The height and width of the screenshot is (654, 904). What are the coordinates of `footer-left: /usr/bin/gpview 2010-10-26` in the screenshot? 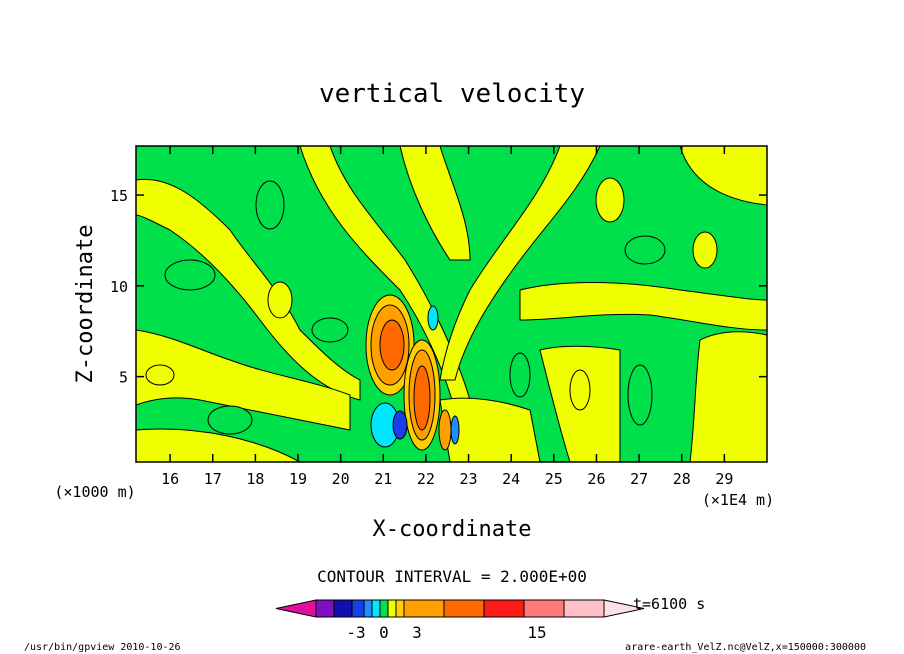 It's located at (102, 647).